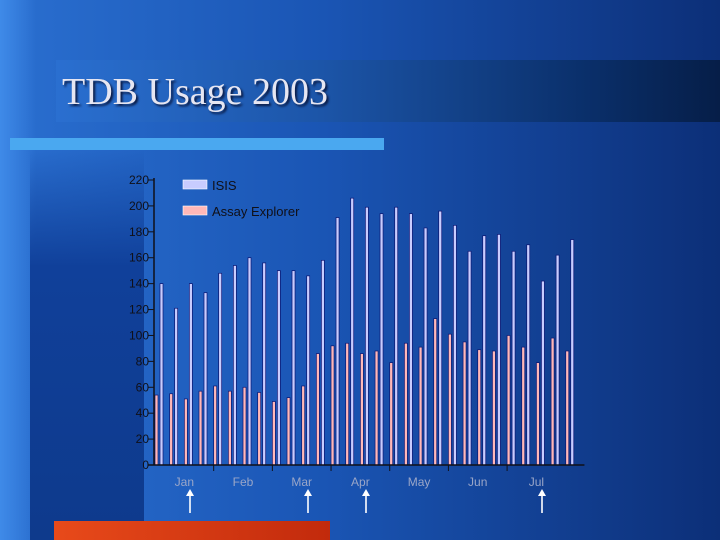 This screenshot has width=720, height=540. I want to click on x-tick-label: Jun, so click(477, 482).